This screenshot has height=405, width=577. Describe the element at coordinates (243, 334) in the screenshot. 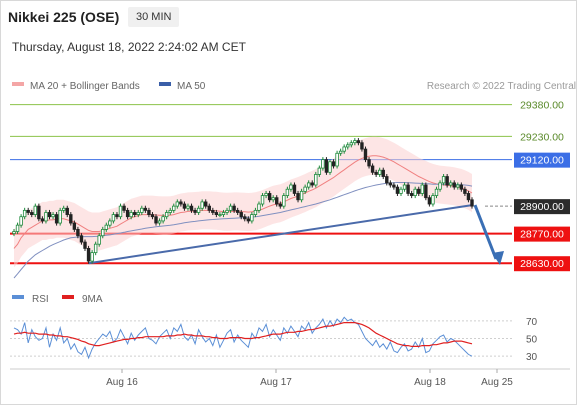

I see `rsi-ma-line` at that location.